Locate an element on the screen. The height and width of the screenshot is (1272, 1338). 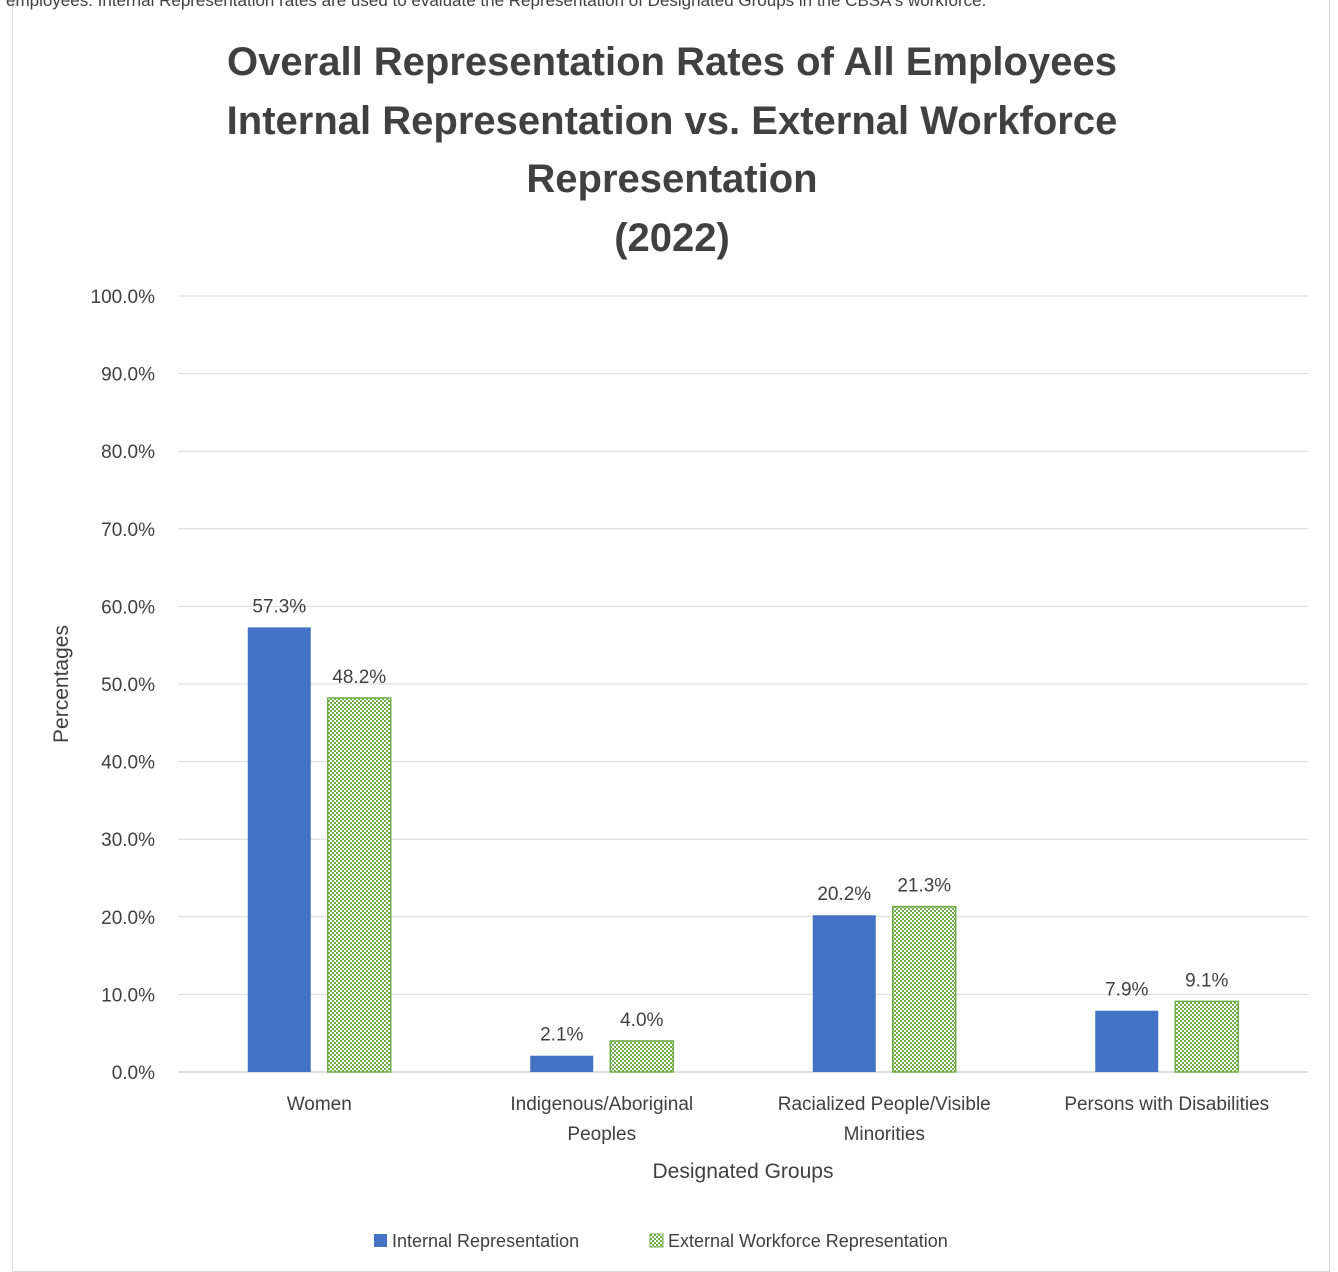
y-tick-label: 100.0% is located at coordinates (123, 297).